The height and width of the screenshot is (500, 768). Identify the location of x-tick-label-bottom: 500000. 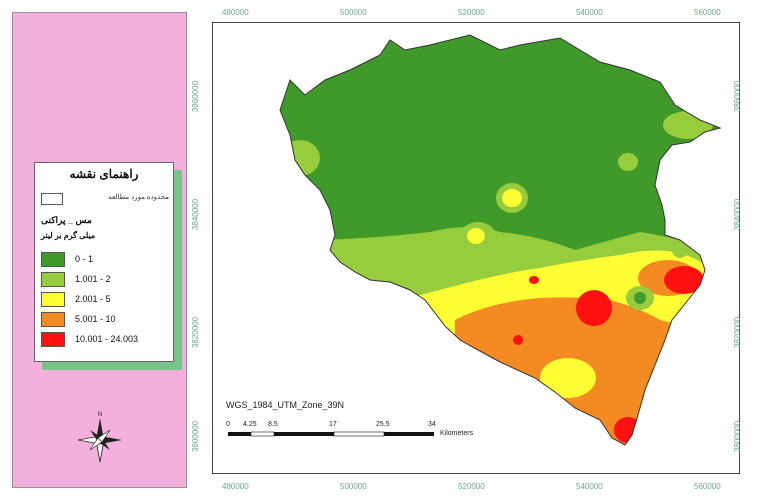
(353, 486).